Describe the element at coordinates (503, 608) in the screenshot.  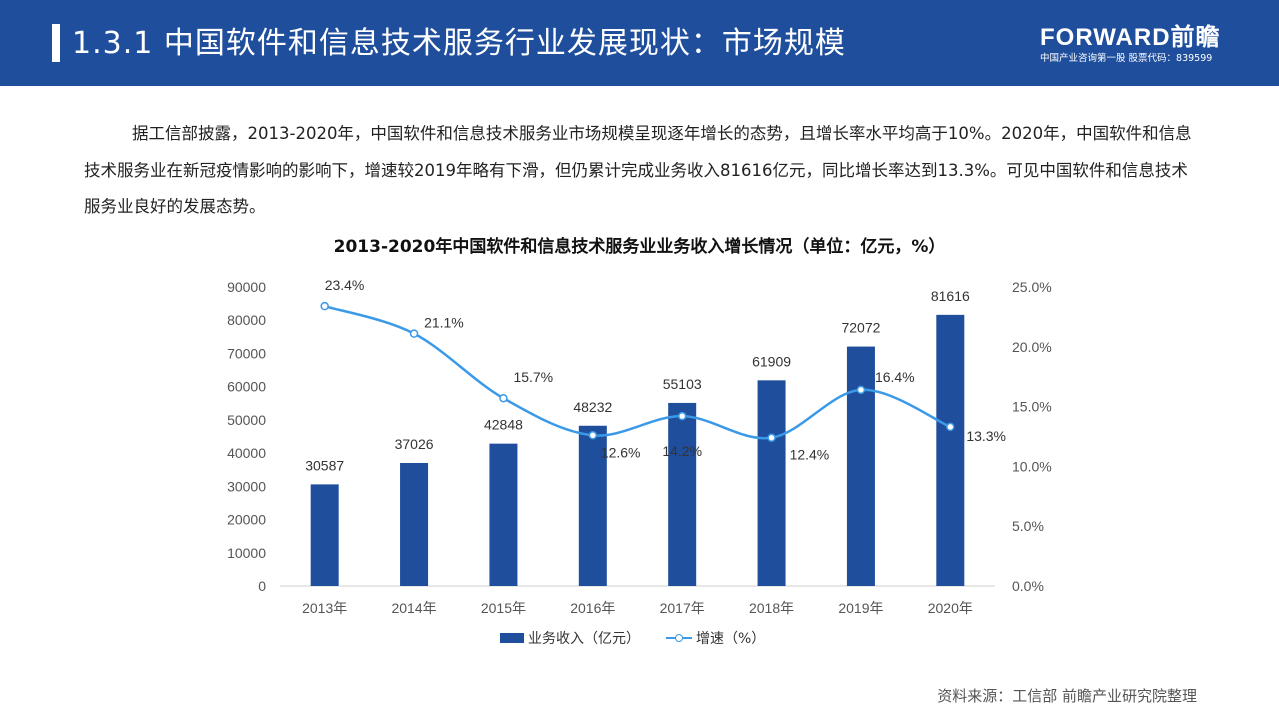
I see `x-tick-label: 2015年` at that location.